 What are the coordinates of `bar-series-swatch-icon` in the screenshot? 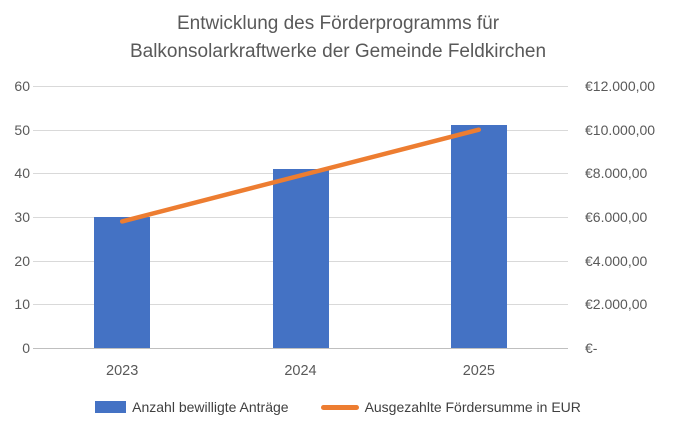 It's located at (111, 407).